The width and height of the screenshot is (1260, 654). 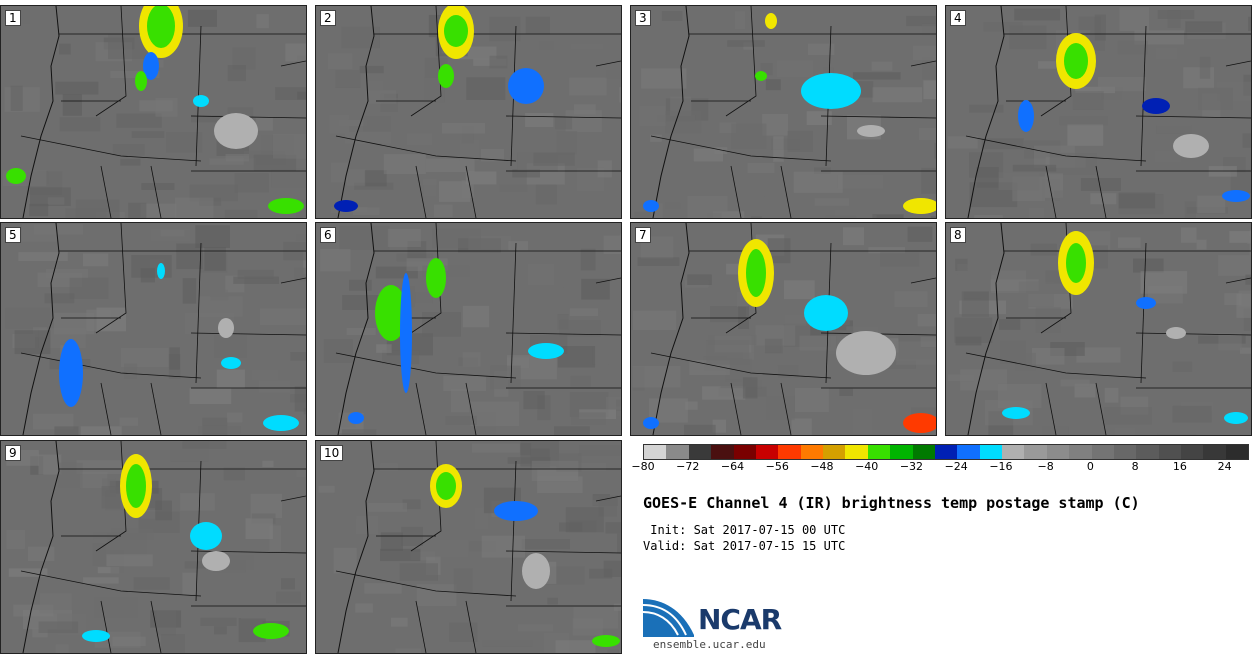 I want to click on ensemble-member-panel: 5, so click(x=153, y=329).